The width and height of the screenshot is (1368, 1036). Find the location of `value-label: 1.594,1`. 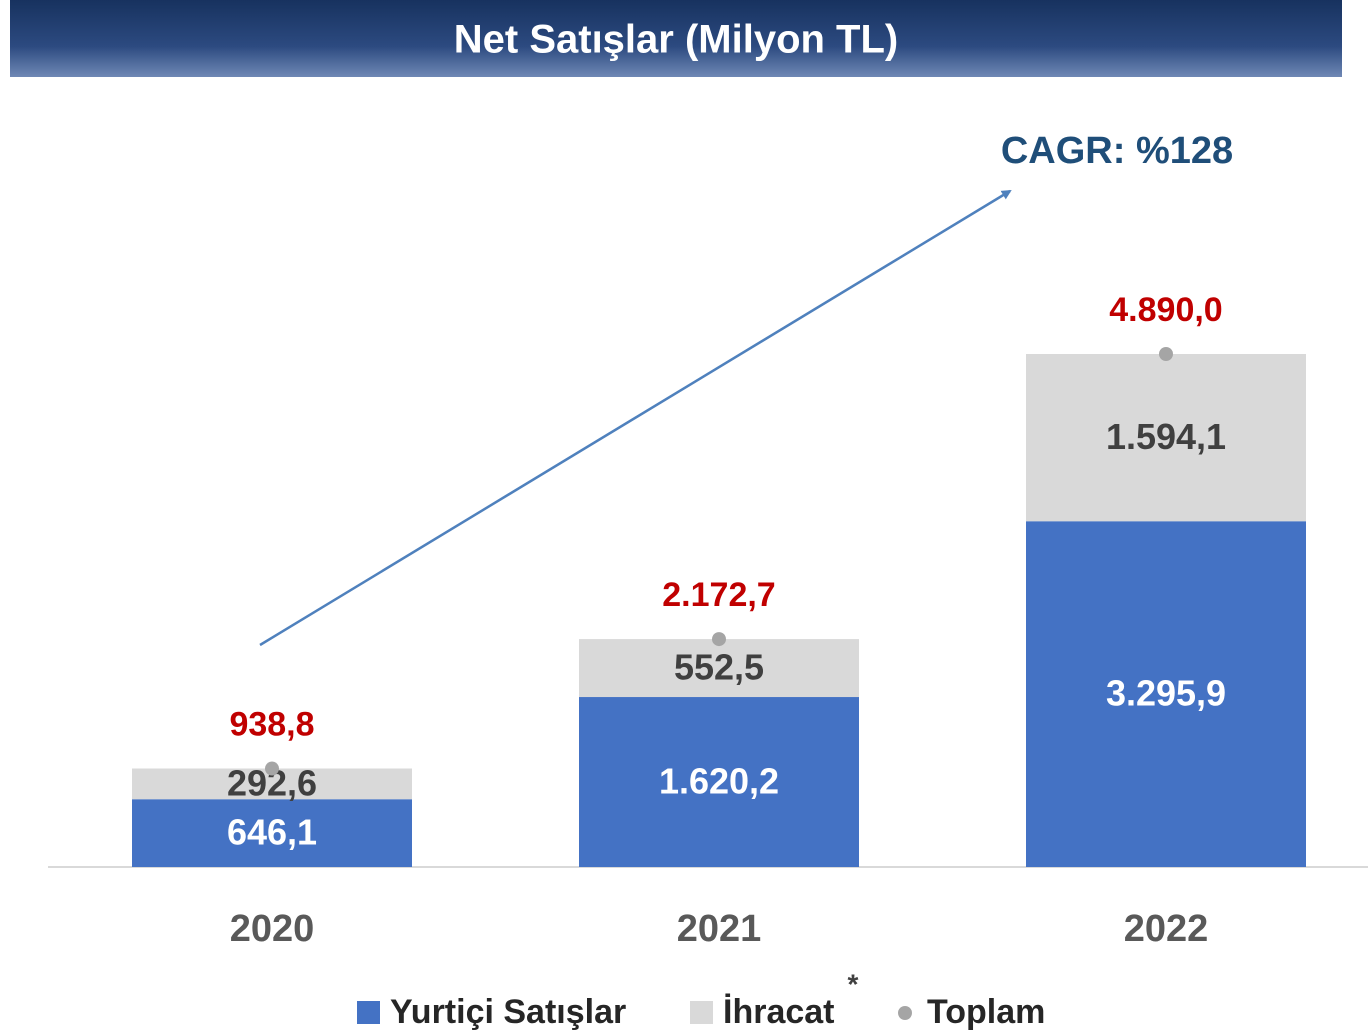

value-label: 1.594,1 is located at coordinates (1166, 436).